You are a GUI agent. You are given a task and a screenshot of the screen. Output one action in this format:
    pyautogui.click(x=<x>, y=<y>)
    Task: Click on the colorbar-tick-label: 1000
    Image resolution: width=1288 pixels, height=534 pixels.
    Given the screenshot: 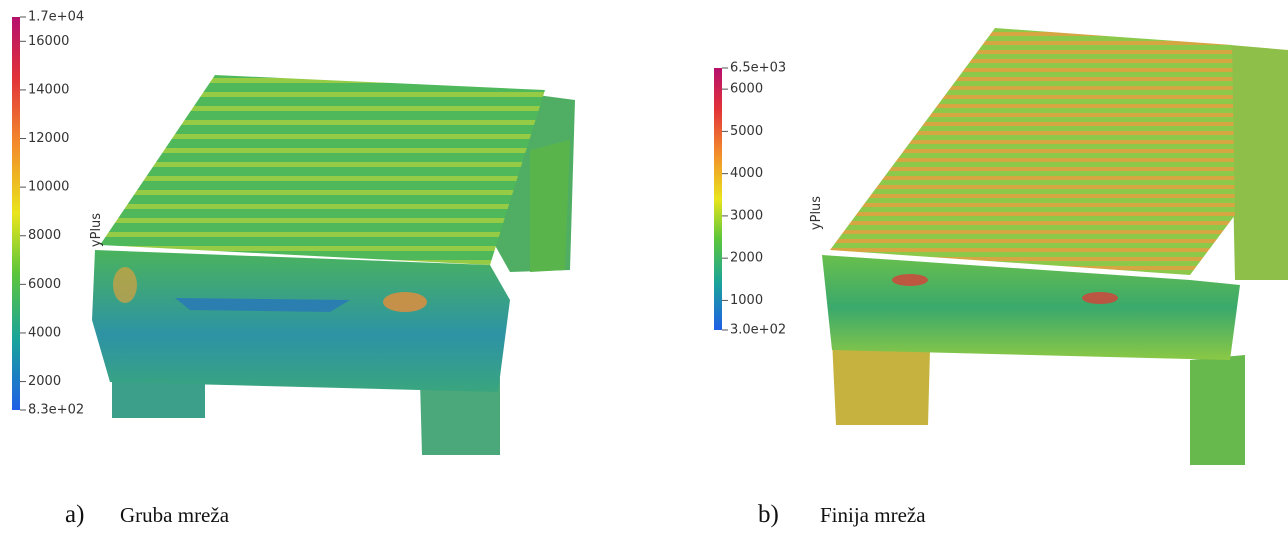 What is the action you would take?
    pyautogui.click(x=746, y=300)
    